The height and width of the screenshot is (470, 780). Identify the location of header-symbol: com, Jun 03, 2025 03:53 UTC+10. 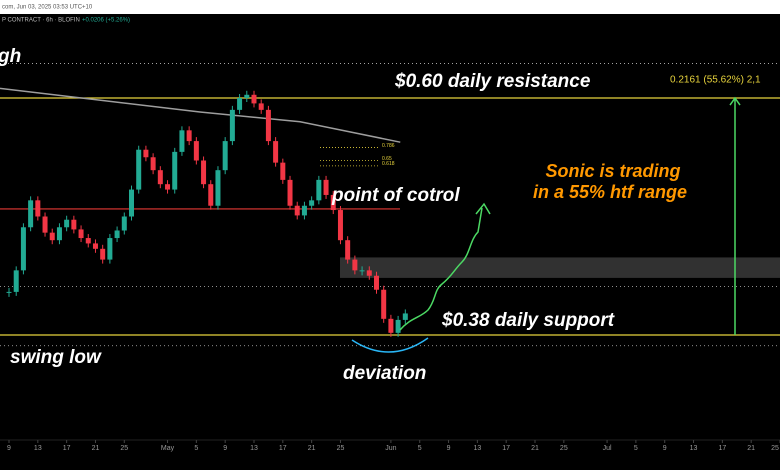
(47, 8).